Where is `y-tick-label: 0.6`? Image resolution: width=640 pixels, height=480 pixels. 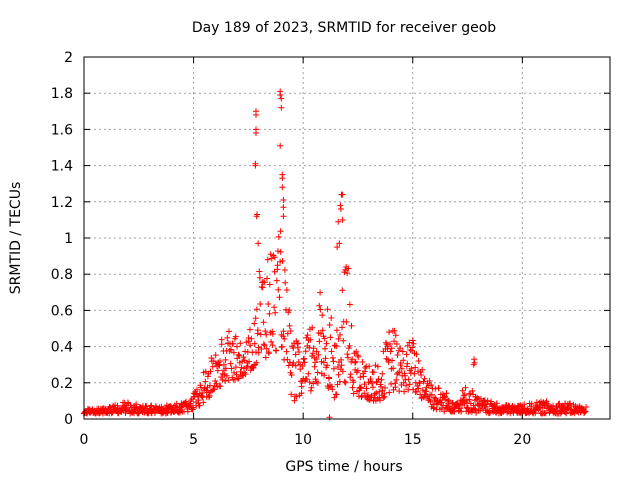
y-tick-label: 0.6 is located at coordinates (62, 311).